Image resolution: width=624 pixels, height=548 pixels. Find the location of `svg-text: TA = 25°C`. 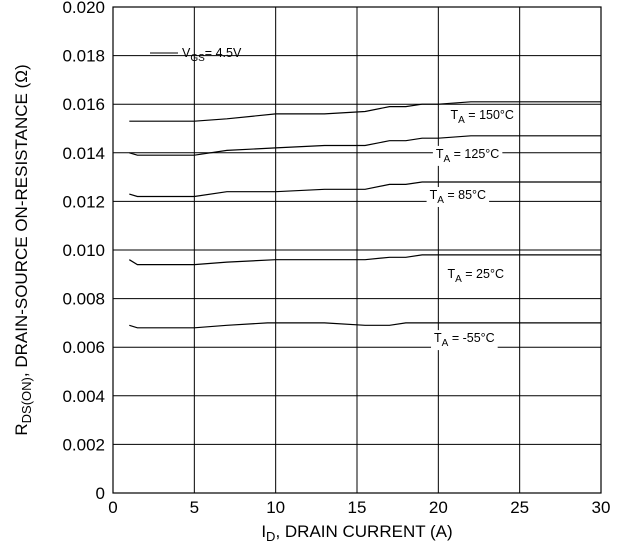

svg-text: TA = 25°C is located at coordinates (475, 276).